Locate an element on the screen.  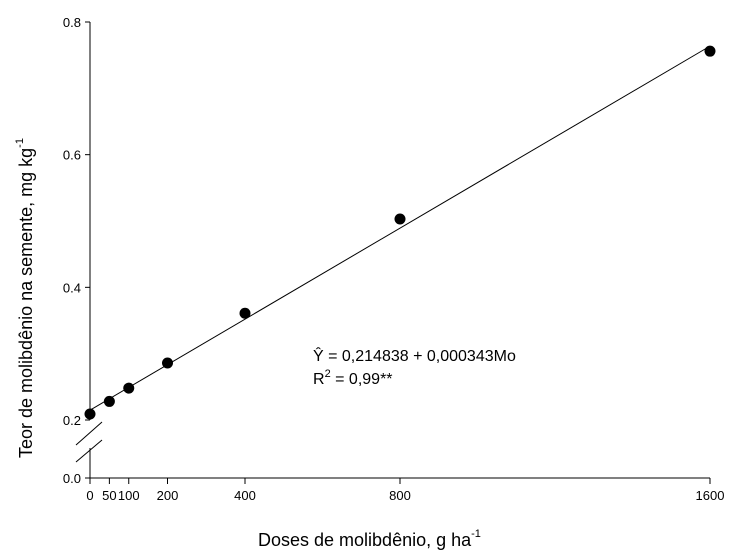
x-tick-label: 100 is located at coordinates (129, 495).